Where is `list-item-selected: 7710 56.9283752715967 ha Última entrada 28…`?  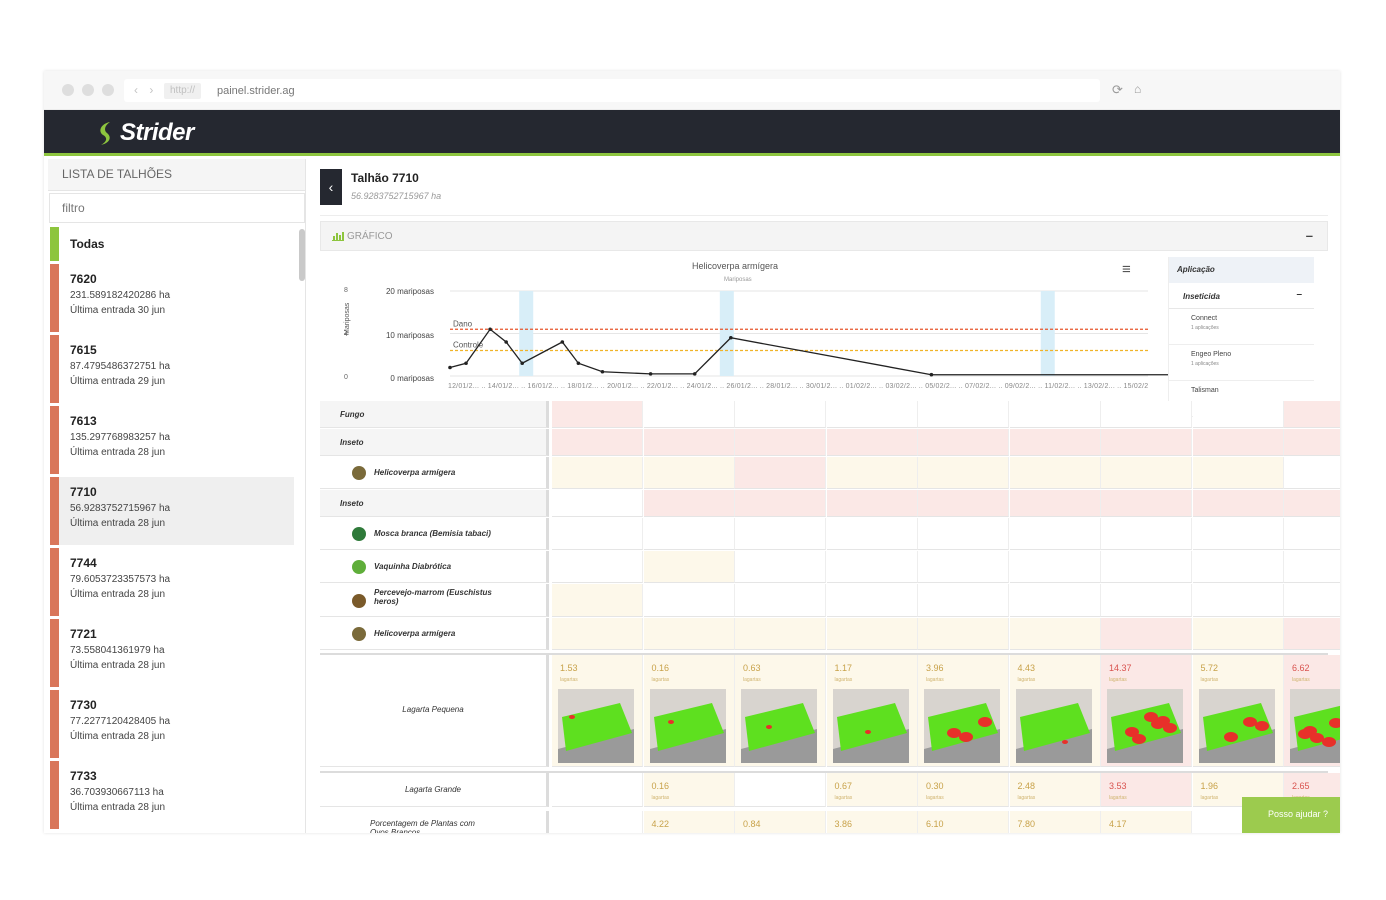 list-item-selected: 7710 56.9283752715967 ha Última entrada 28… is located at coordinates (172, 511).